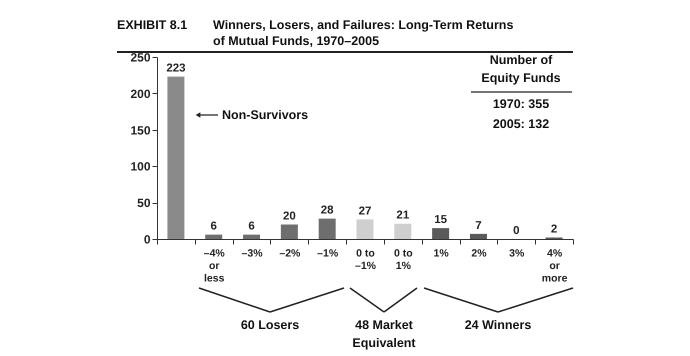 The image size is (690, 356). Describe the element at coordinates (363, 33) in the screenshot. I see `chart-subtitle: Winners, Losers, and Failures: Long-Term Returns of Mutual Funds, 1970–2005` at that location.